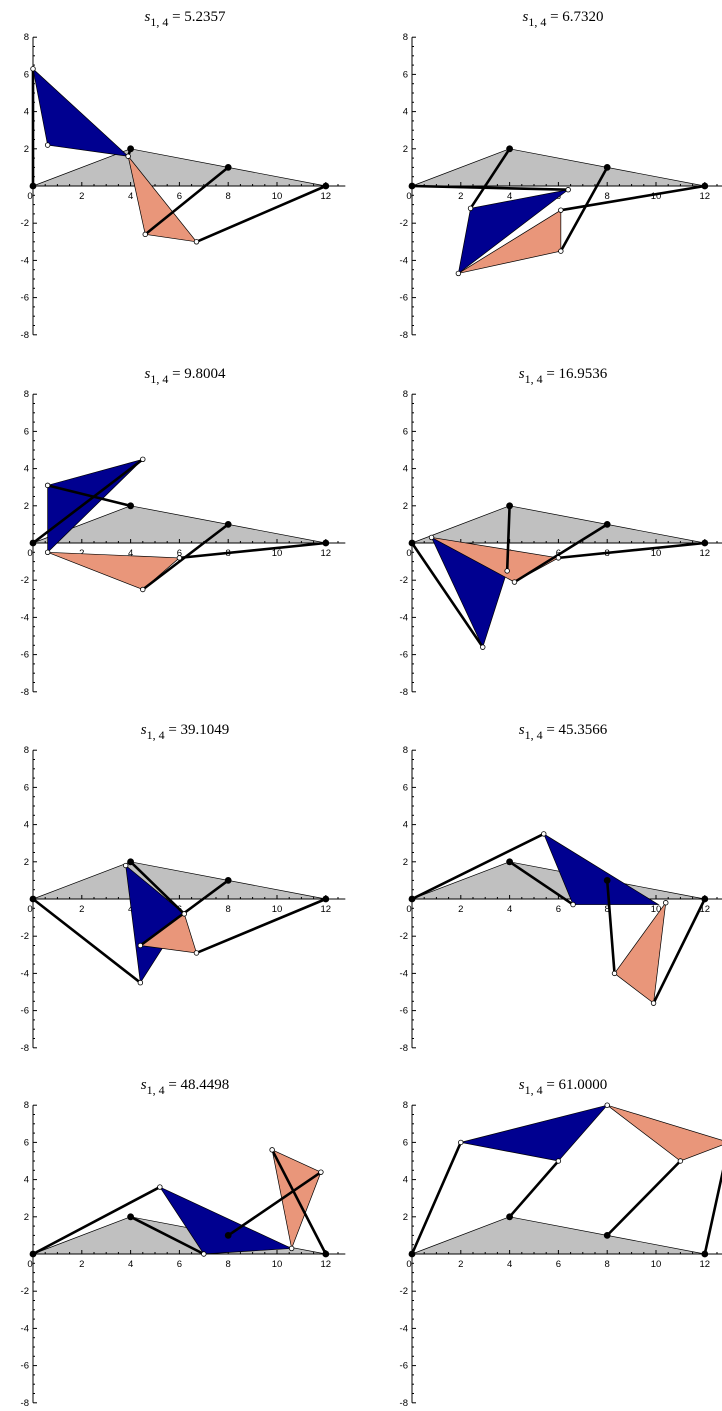  Describe the element at coordinates (640, 952) in the screenshot. I see `salmon-triangle` at that location.